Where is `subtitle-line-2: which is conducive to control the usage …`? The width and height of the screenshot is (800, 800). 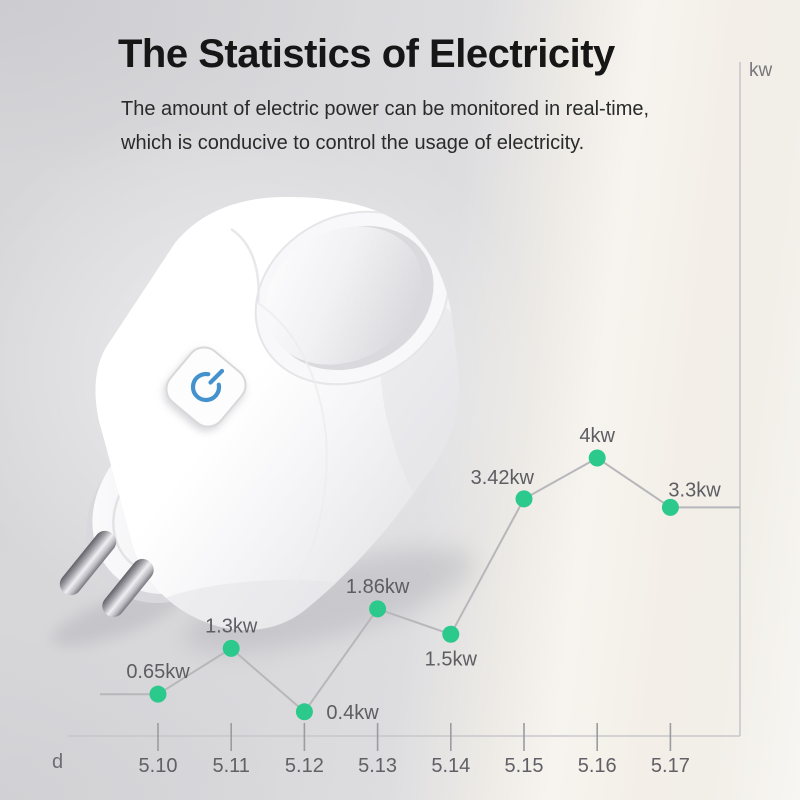
subtitle-line-2: which is conducive to control the usage … is located at coordinates (353, 143).